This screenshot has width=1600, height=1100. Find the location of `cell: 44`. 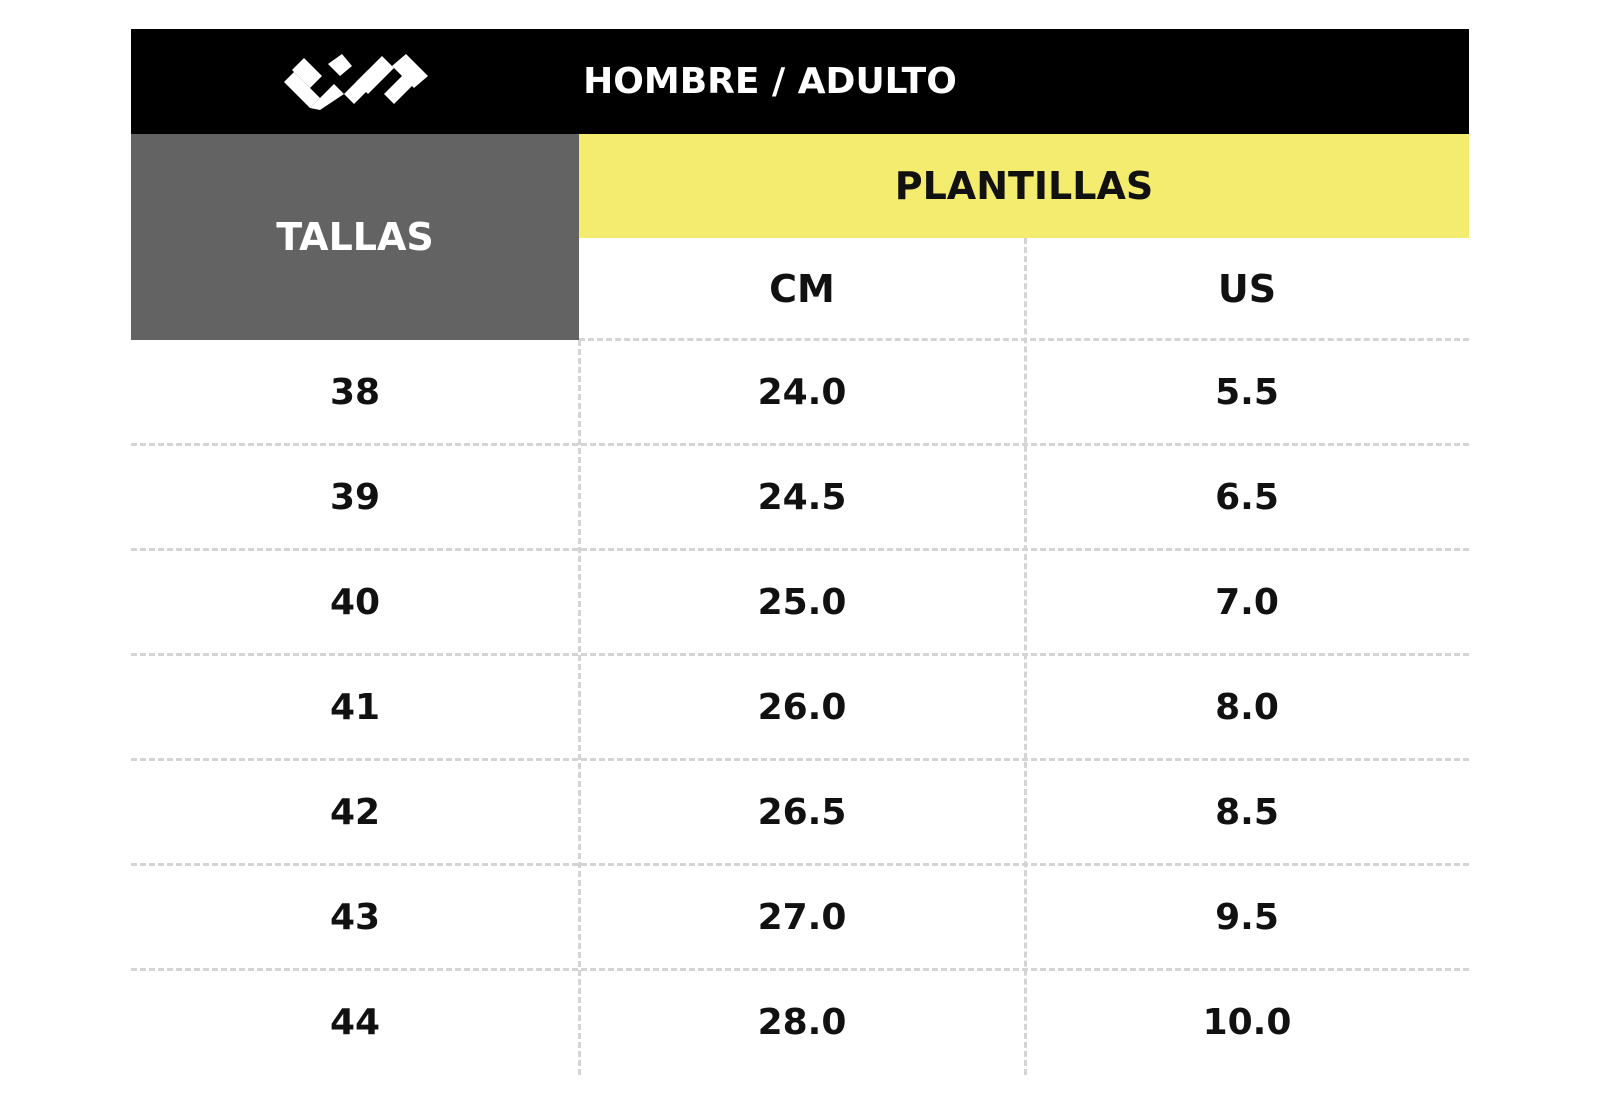

cell: 44 is located at coordinates (355, 1022).